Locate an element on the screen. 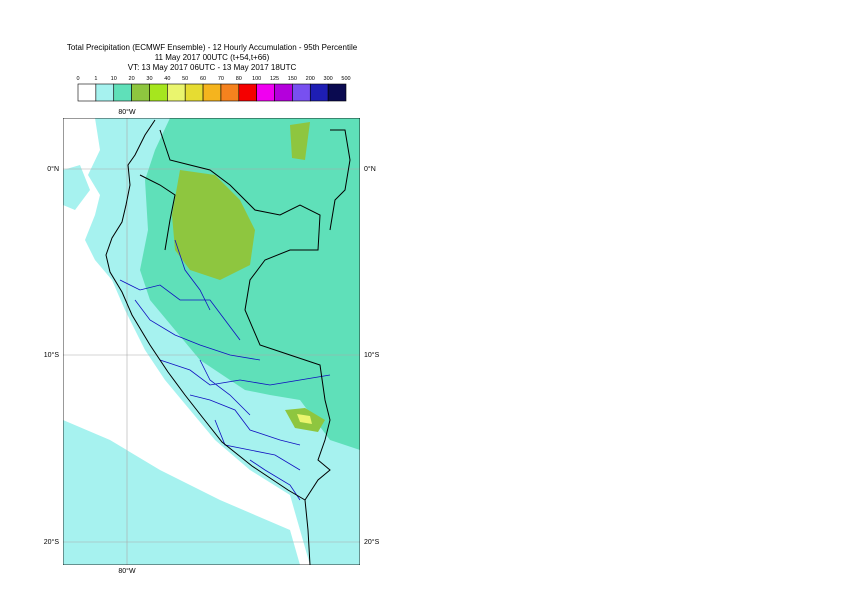 Image resolution: width=842 pixels, height=596 pixels. precip-heavy-core is located at coordinates (304, 419).